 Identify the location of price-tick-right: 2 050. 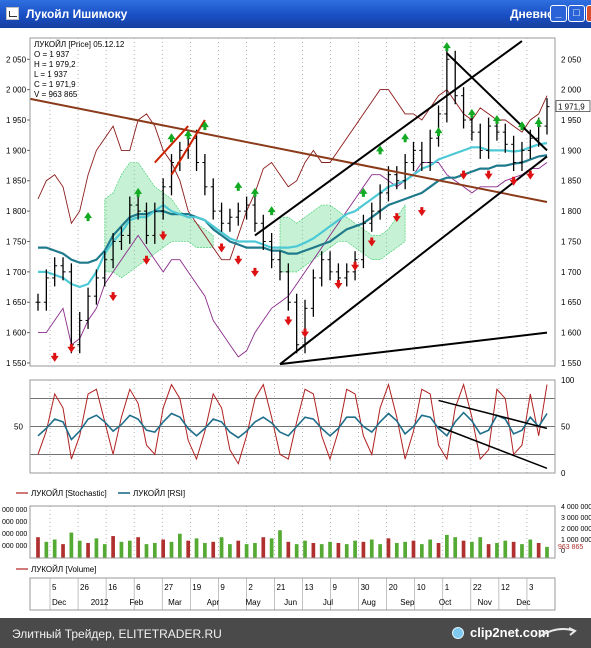
(571, 59).